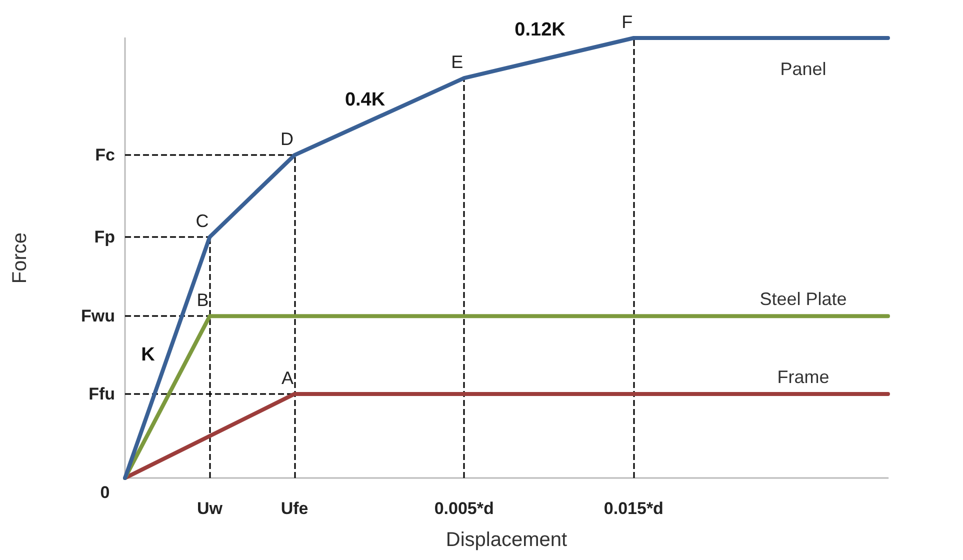 The width and height of the screenshot is (963, 560). I want to click on annotation: C, so click(202, 220).